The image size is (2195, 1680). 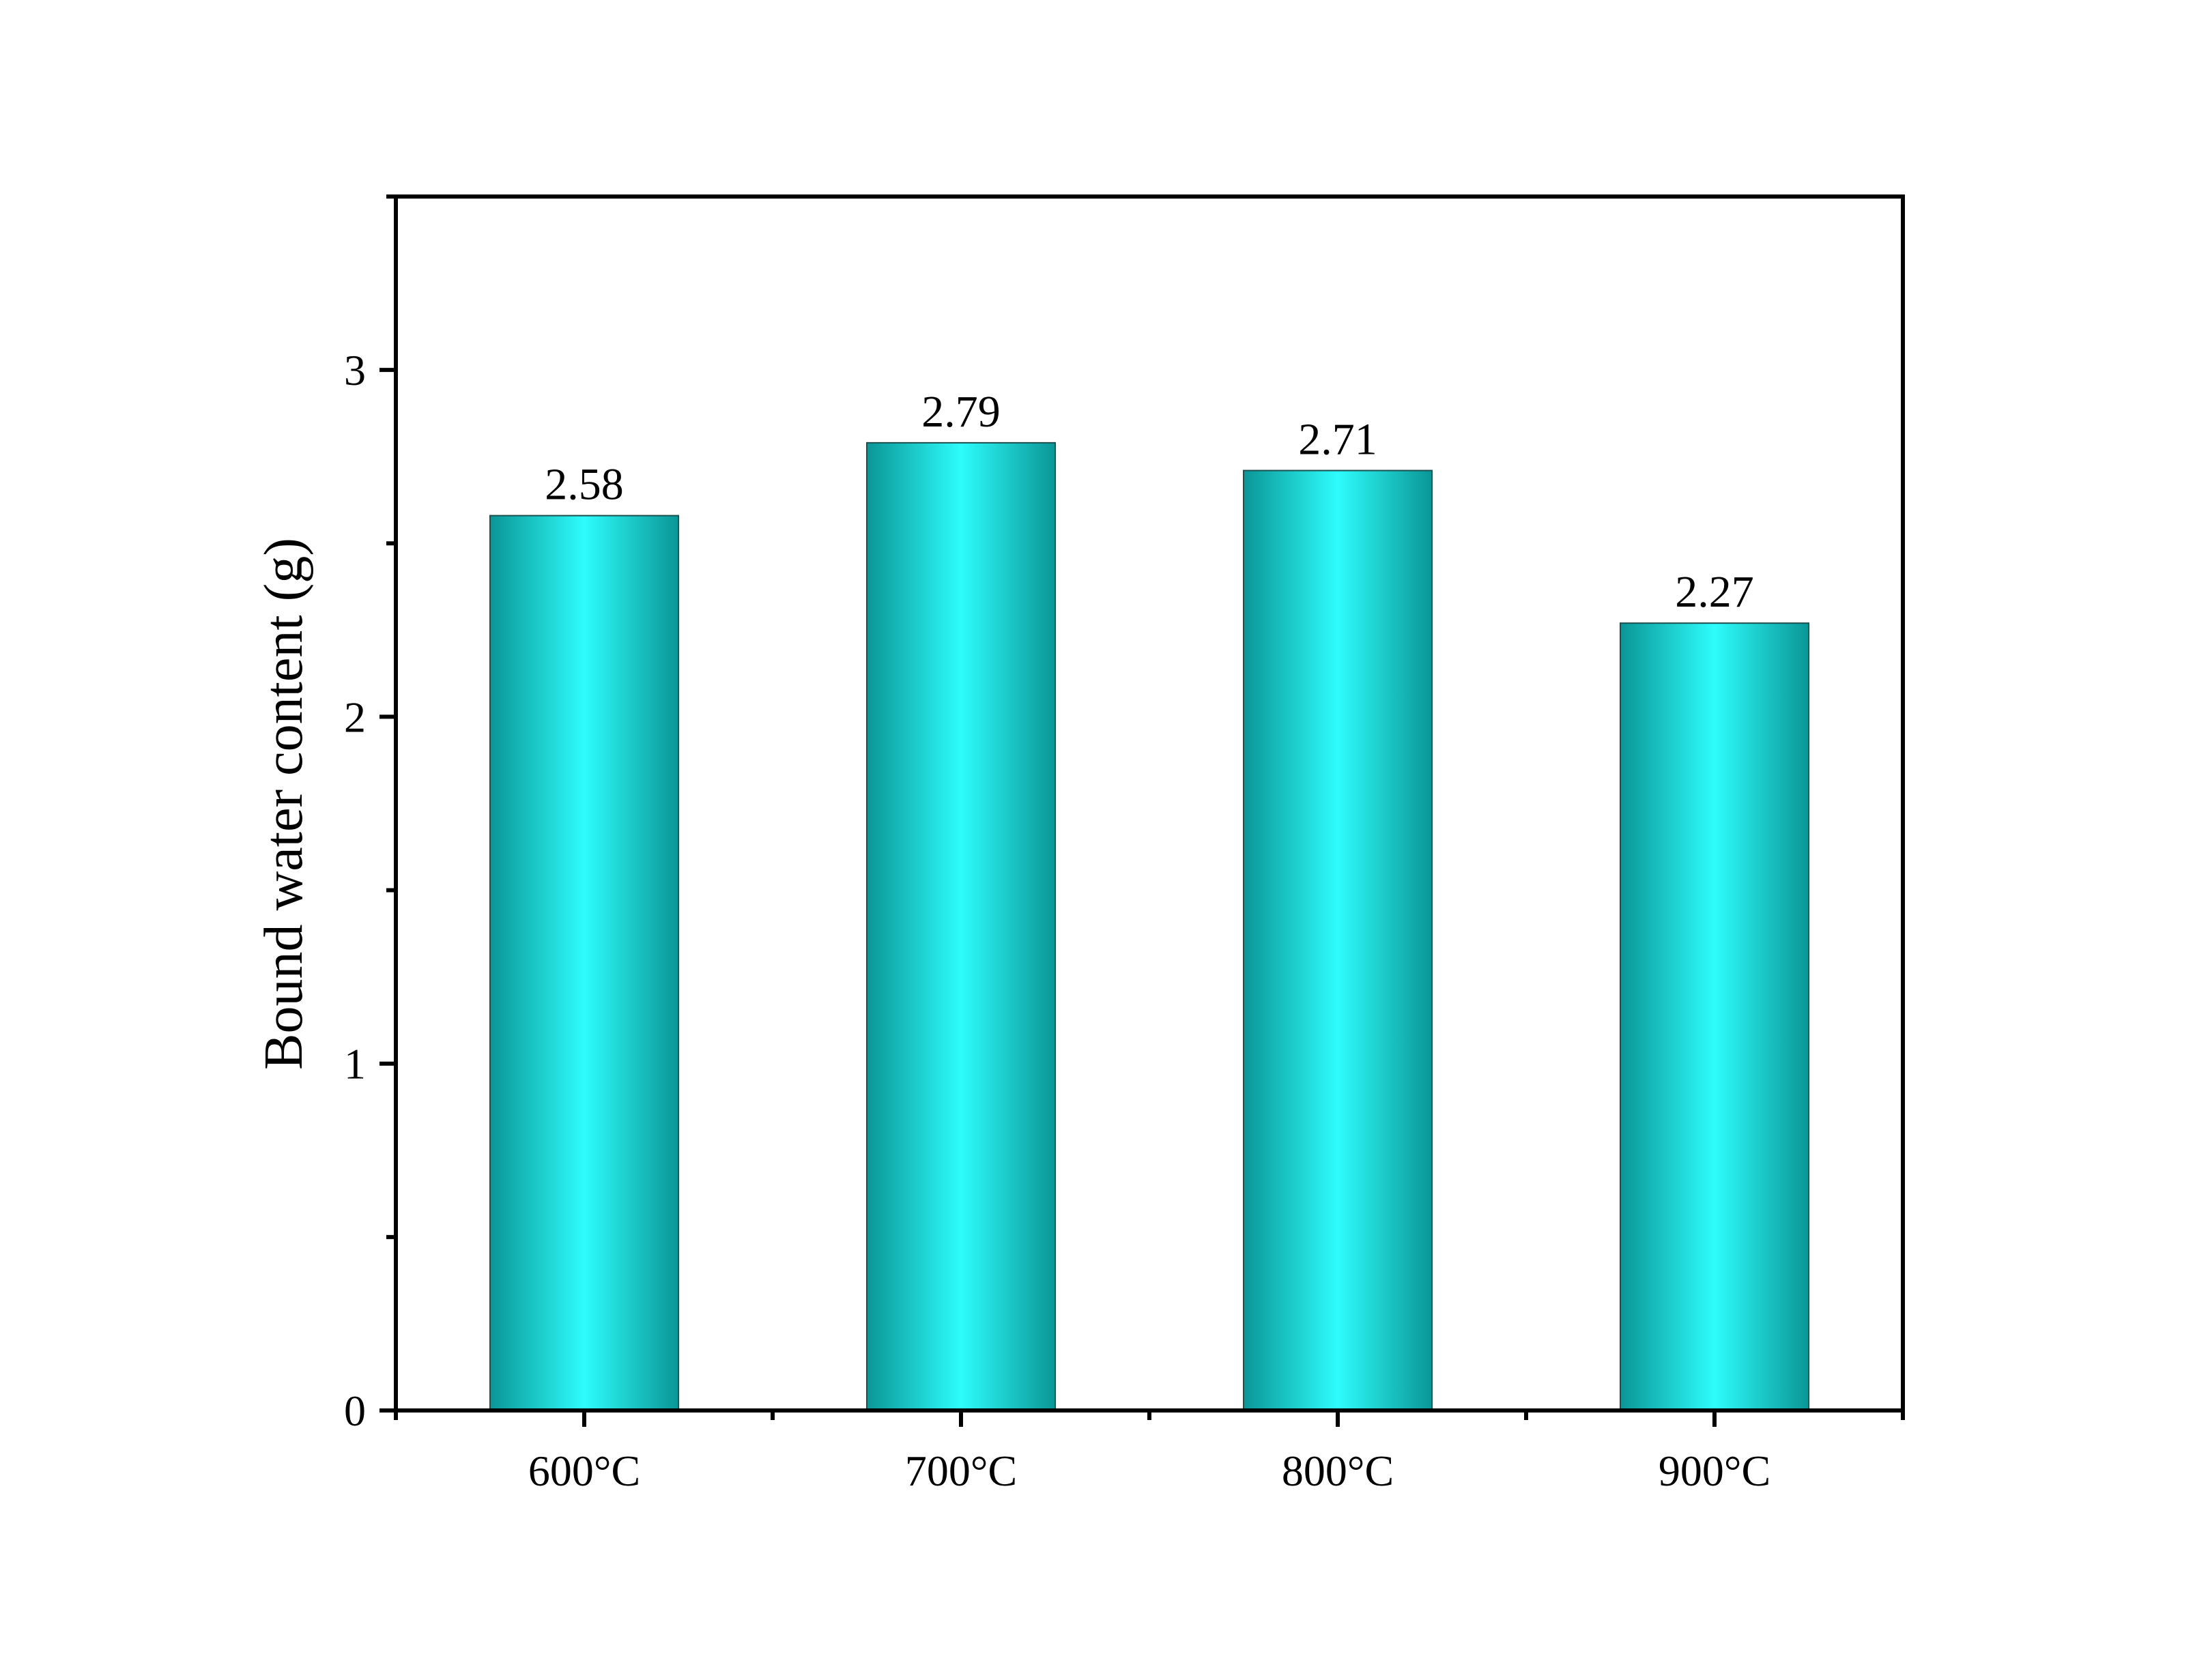 I want to click on y-tick-label-1: 1, so click(x=355, y=1064).